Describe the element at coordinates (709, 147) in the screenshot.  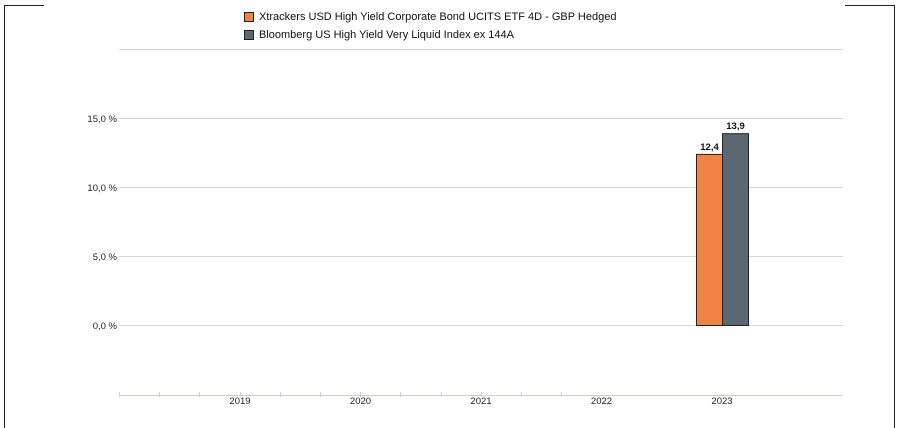
I see `bar-data-label: 12,4` at that location.